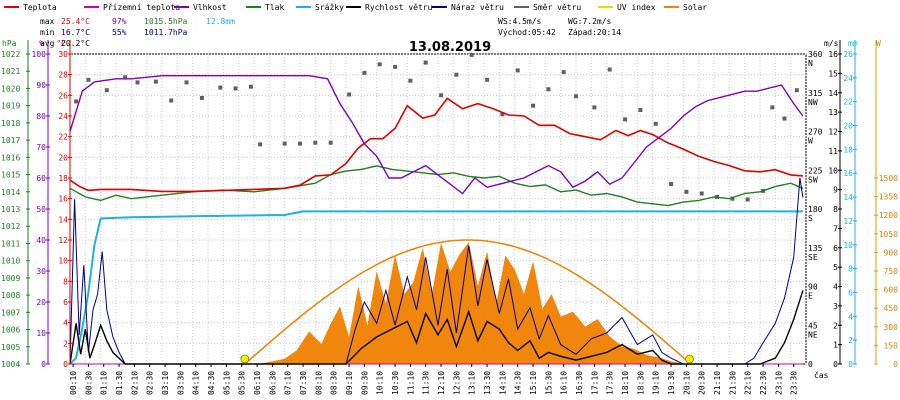  I want to click on humidity-axis-tick-label: 0, so click(43, 364).